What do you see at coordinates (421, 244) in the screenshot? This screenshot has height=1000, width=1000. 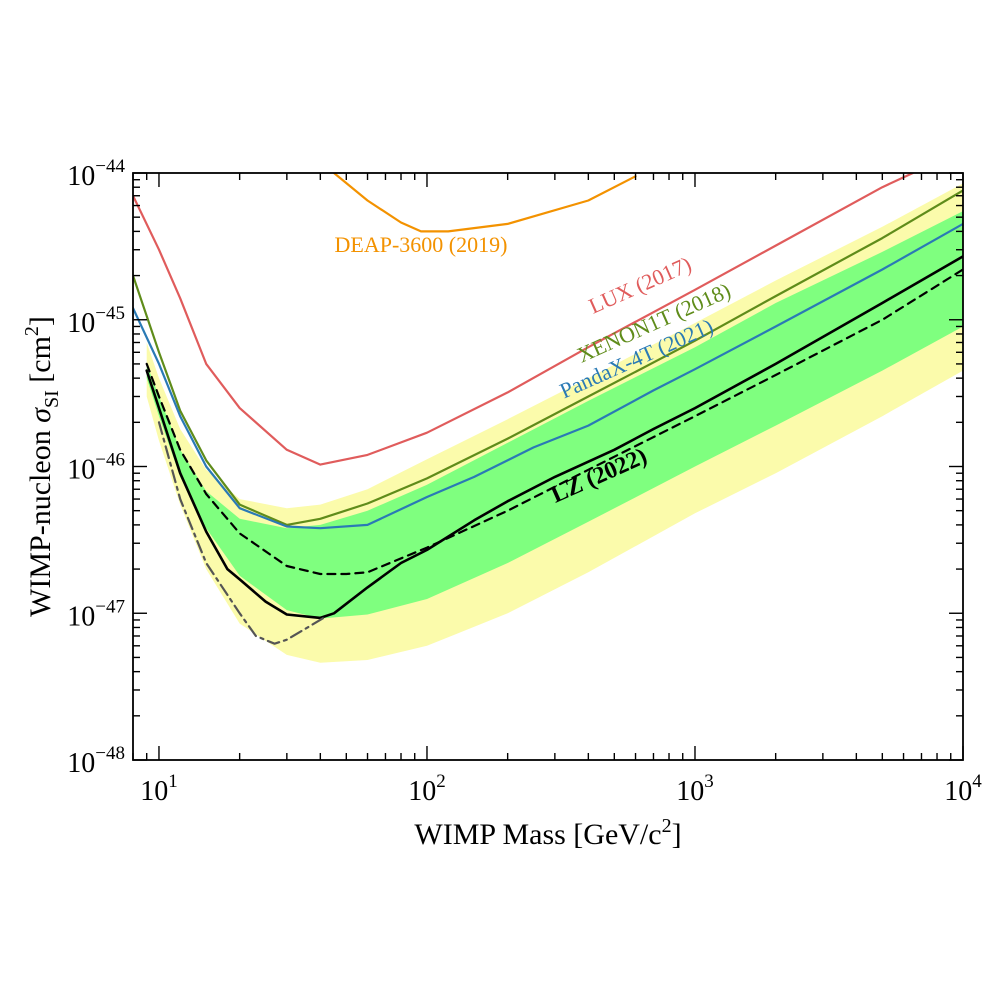 I see `label-deap-3600-2019: DEAP-3600 (2019)` at bounding box center [421, 244].